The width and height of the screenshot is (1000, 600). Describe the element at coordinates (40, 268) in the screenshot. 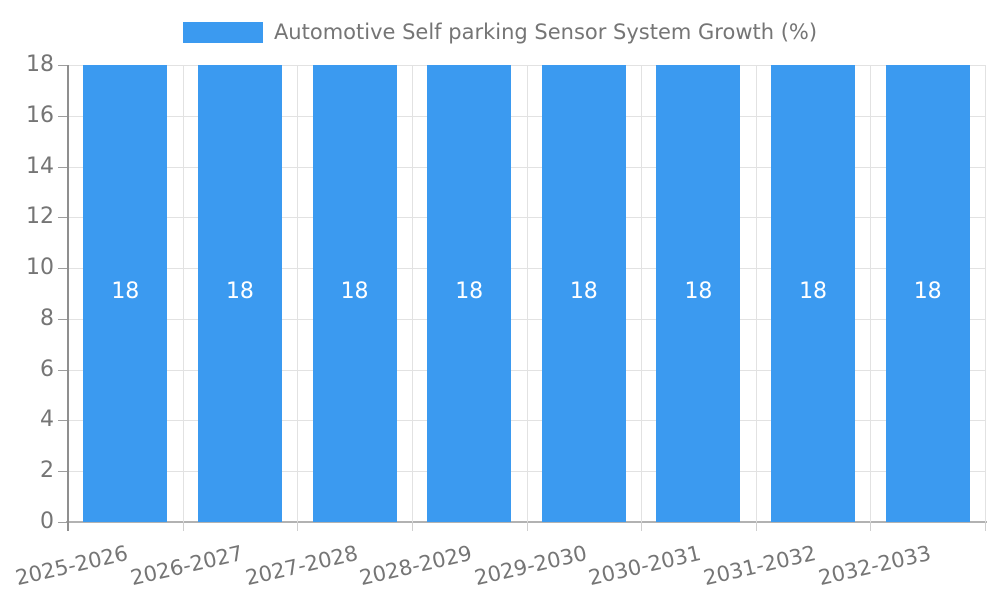

I see `y-tick-label: 10` at that location.